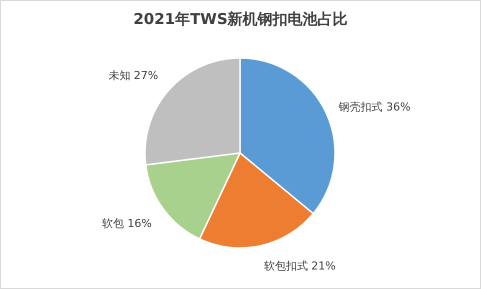 This screenshot has height=289, width=481. Describe the element at coordinates (374, 107) in the screenshot. I see `slice-label: 钢壳扣式 36%` at that location.